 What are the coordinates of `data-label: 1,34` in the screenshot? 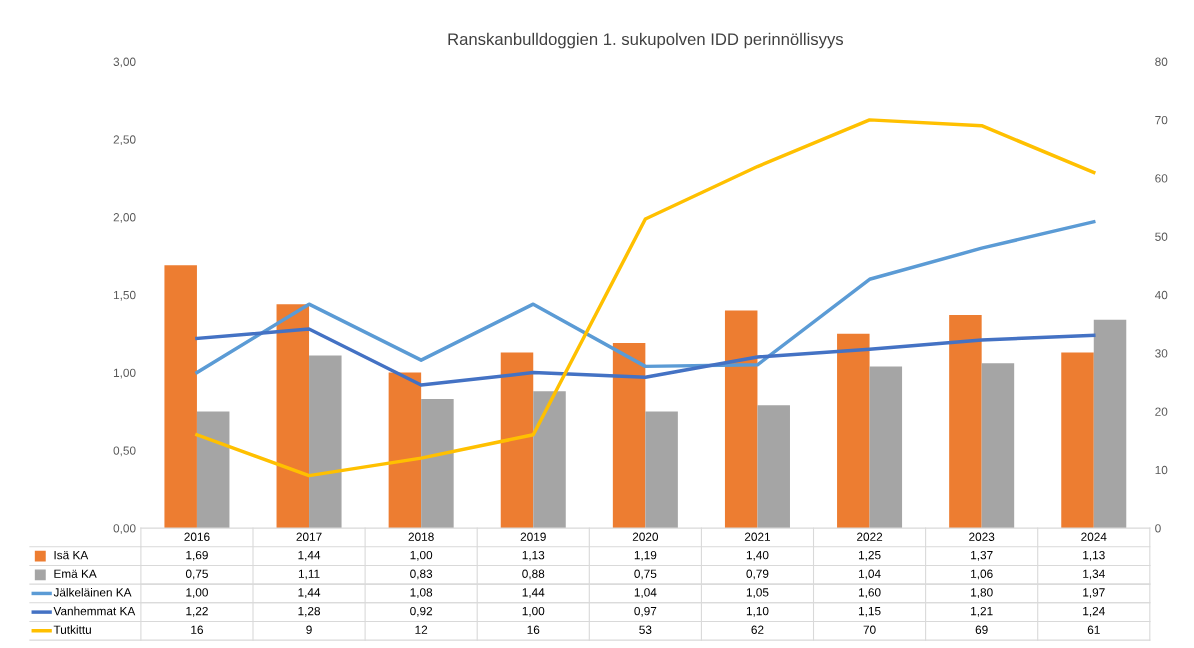 It's located at (1094, 574).